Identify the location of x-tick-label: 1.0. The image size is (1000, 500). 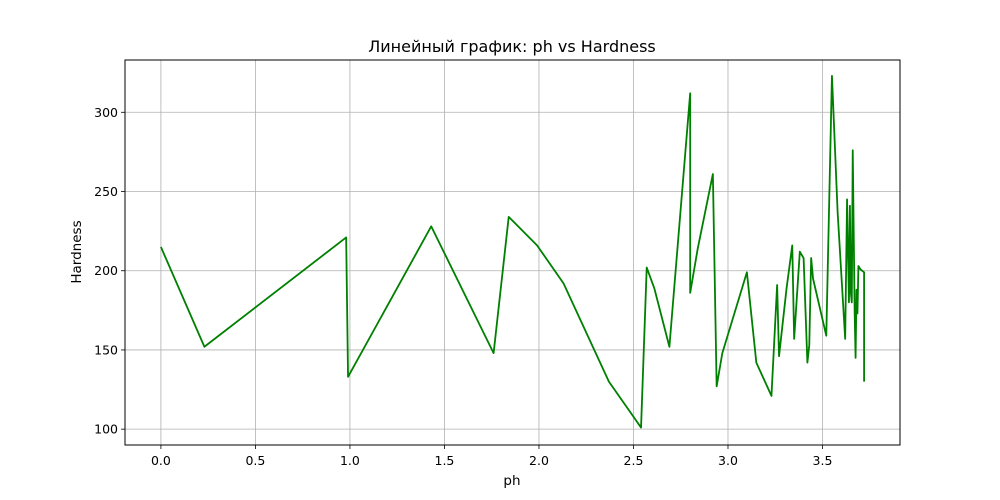
(350, 460).